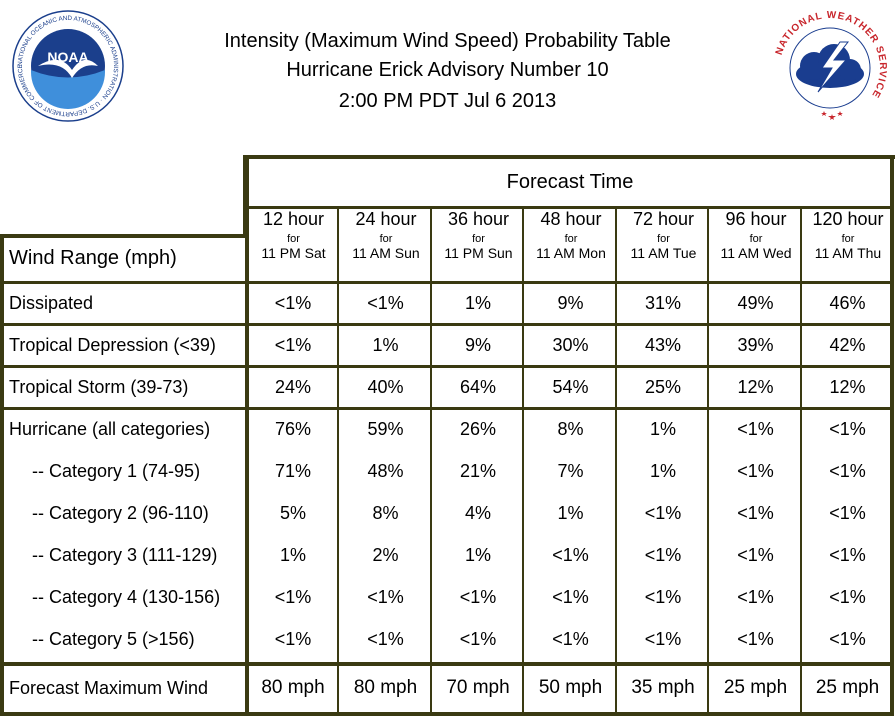  What do you see at coordinates (755, 302) in the screenshot?
I see `probability-cell: 49%` at bounding box center [755, 302].